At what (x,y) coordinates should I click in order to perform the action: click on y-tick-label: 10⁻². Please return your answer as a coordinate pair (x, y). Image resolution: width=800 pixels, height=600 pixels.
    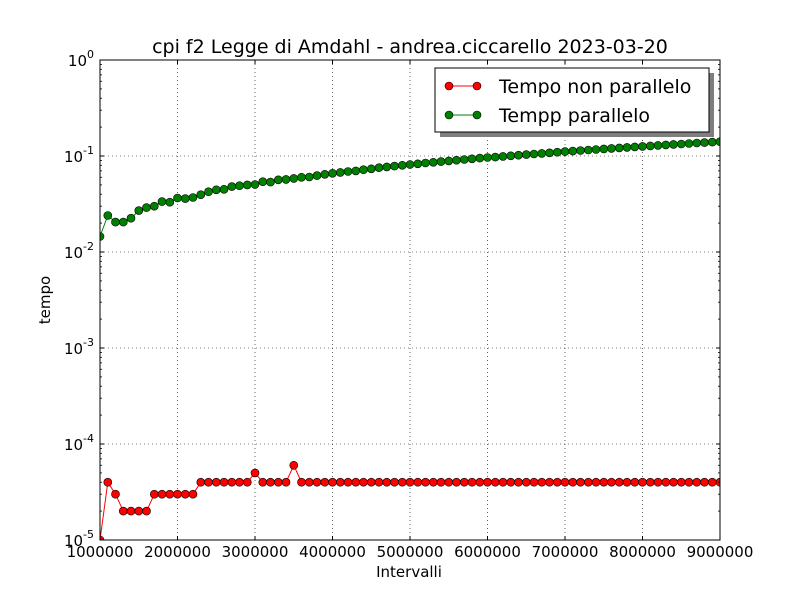
    Looking at the image, I should click on (79, 251).